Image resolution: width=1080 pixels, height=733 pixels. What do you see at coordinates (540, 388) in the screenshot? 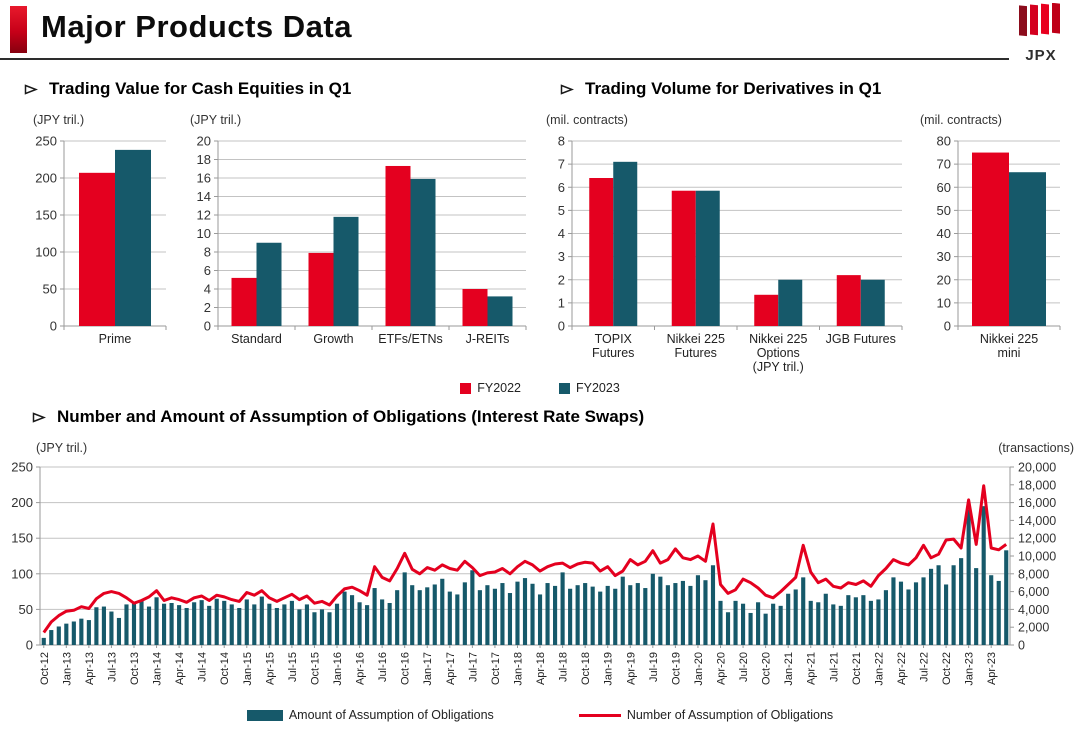
I see `fy-legend: FY2022 FY2023` at bounding box center [540, 388].